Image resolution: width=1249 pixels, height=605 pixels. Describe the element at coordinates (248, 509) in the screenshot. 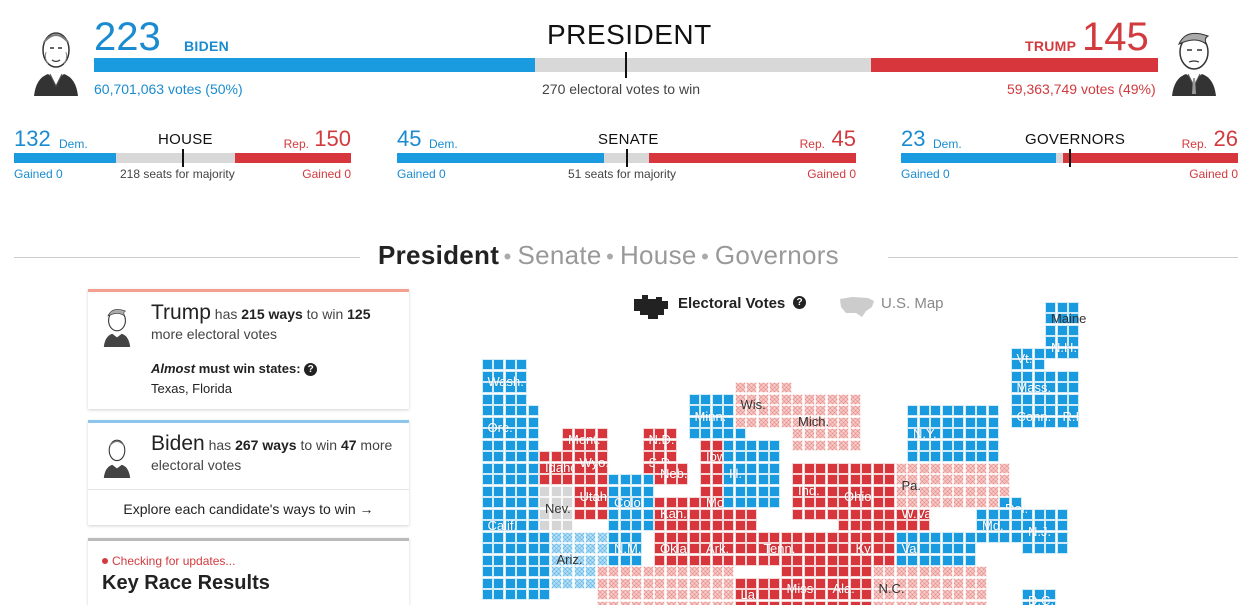

I see `explore-ways-link: Explore each candidate's ways to win →` at that location.